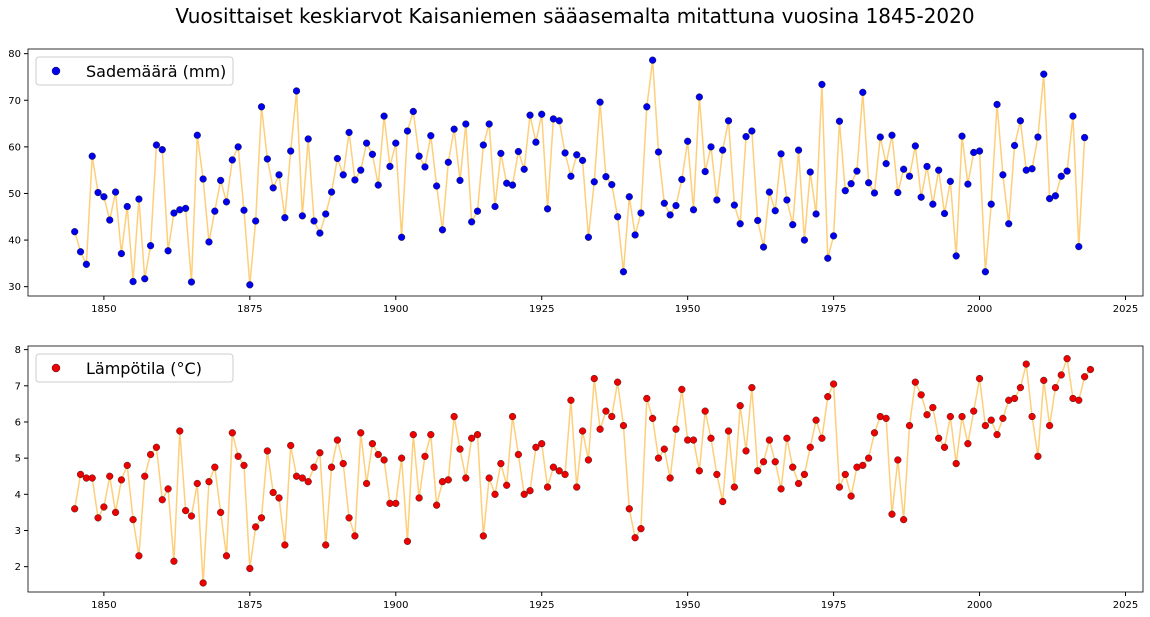 Image resolution: width=1150 pixels, height=617 pixels. Describe the element at coordinates (18, 495) in the screenshot. I see `y-tick-label: 4` at that location.